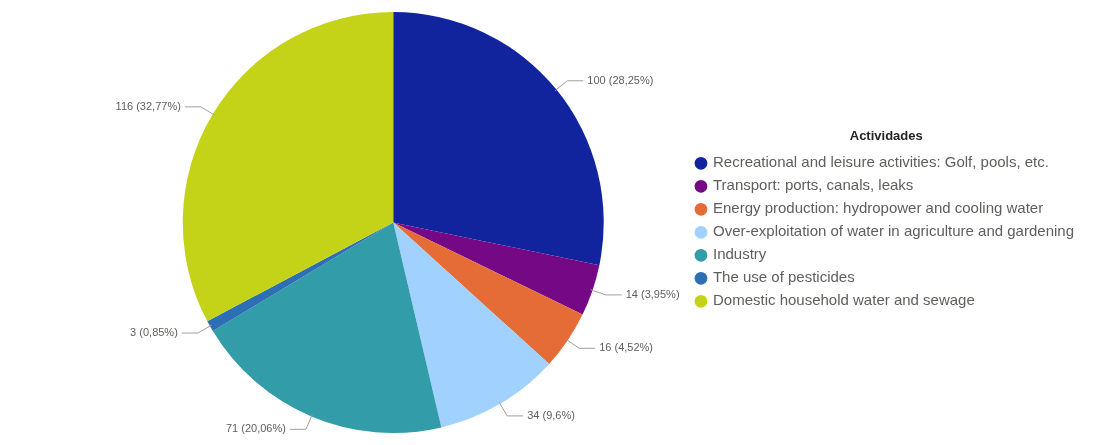 The image size is (1102, 445). I want to click on legend-label: Domestic household water and sewage, so click(843, 300).